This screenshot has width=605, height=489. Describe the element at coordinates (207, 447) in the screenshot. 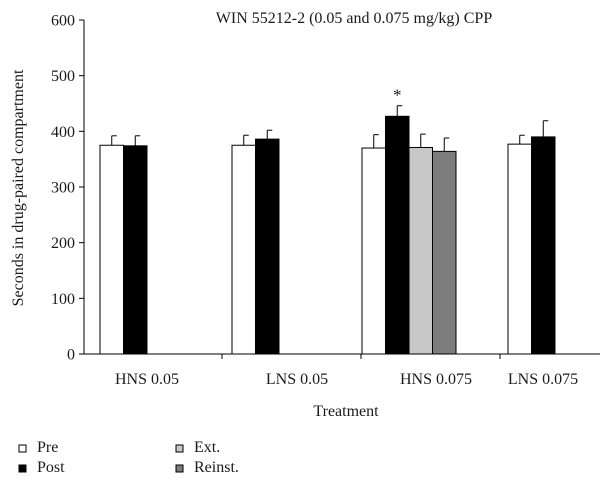

I see `legend-item-ext-label: Ext.` at that location.